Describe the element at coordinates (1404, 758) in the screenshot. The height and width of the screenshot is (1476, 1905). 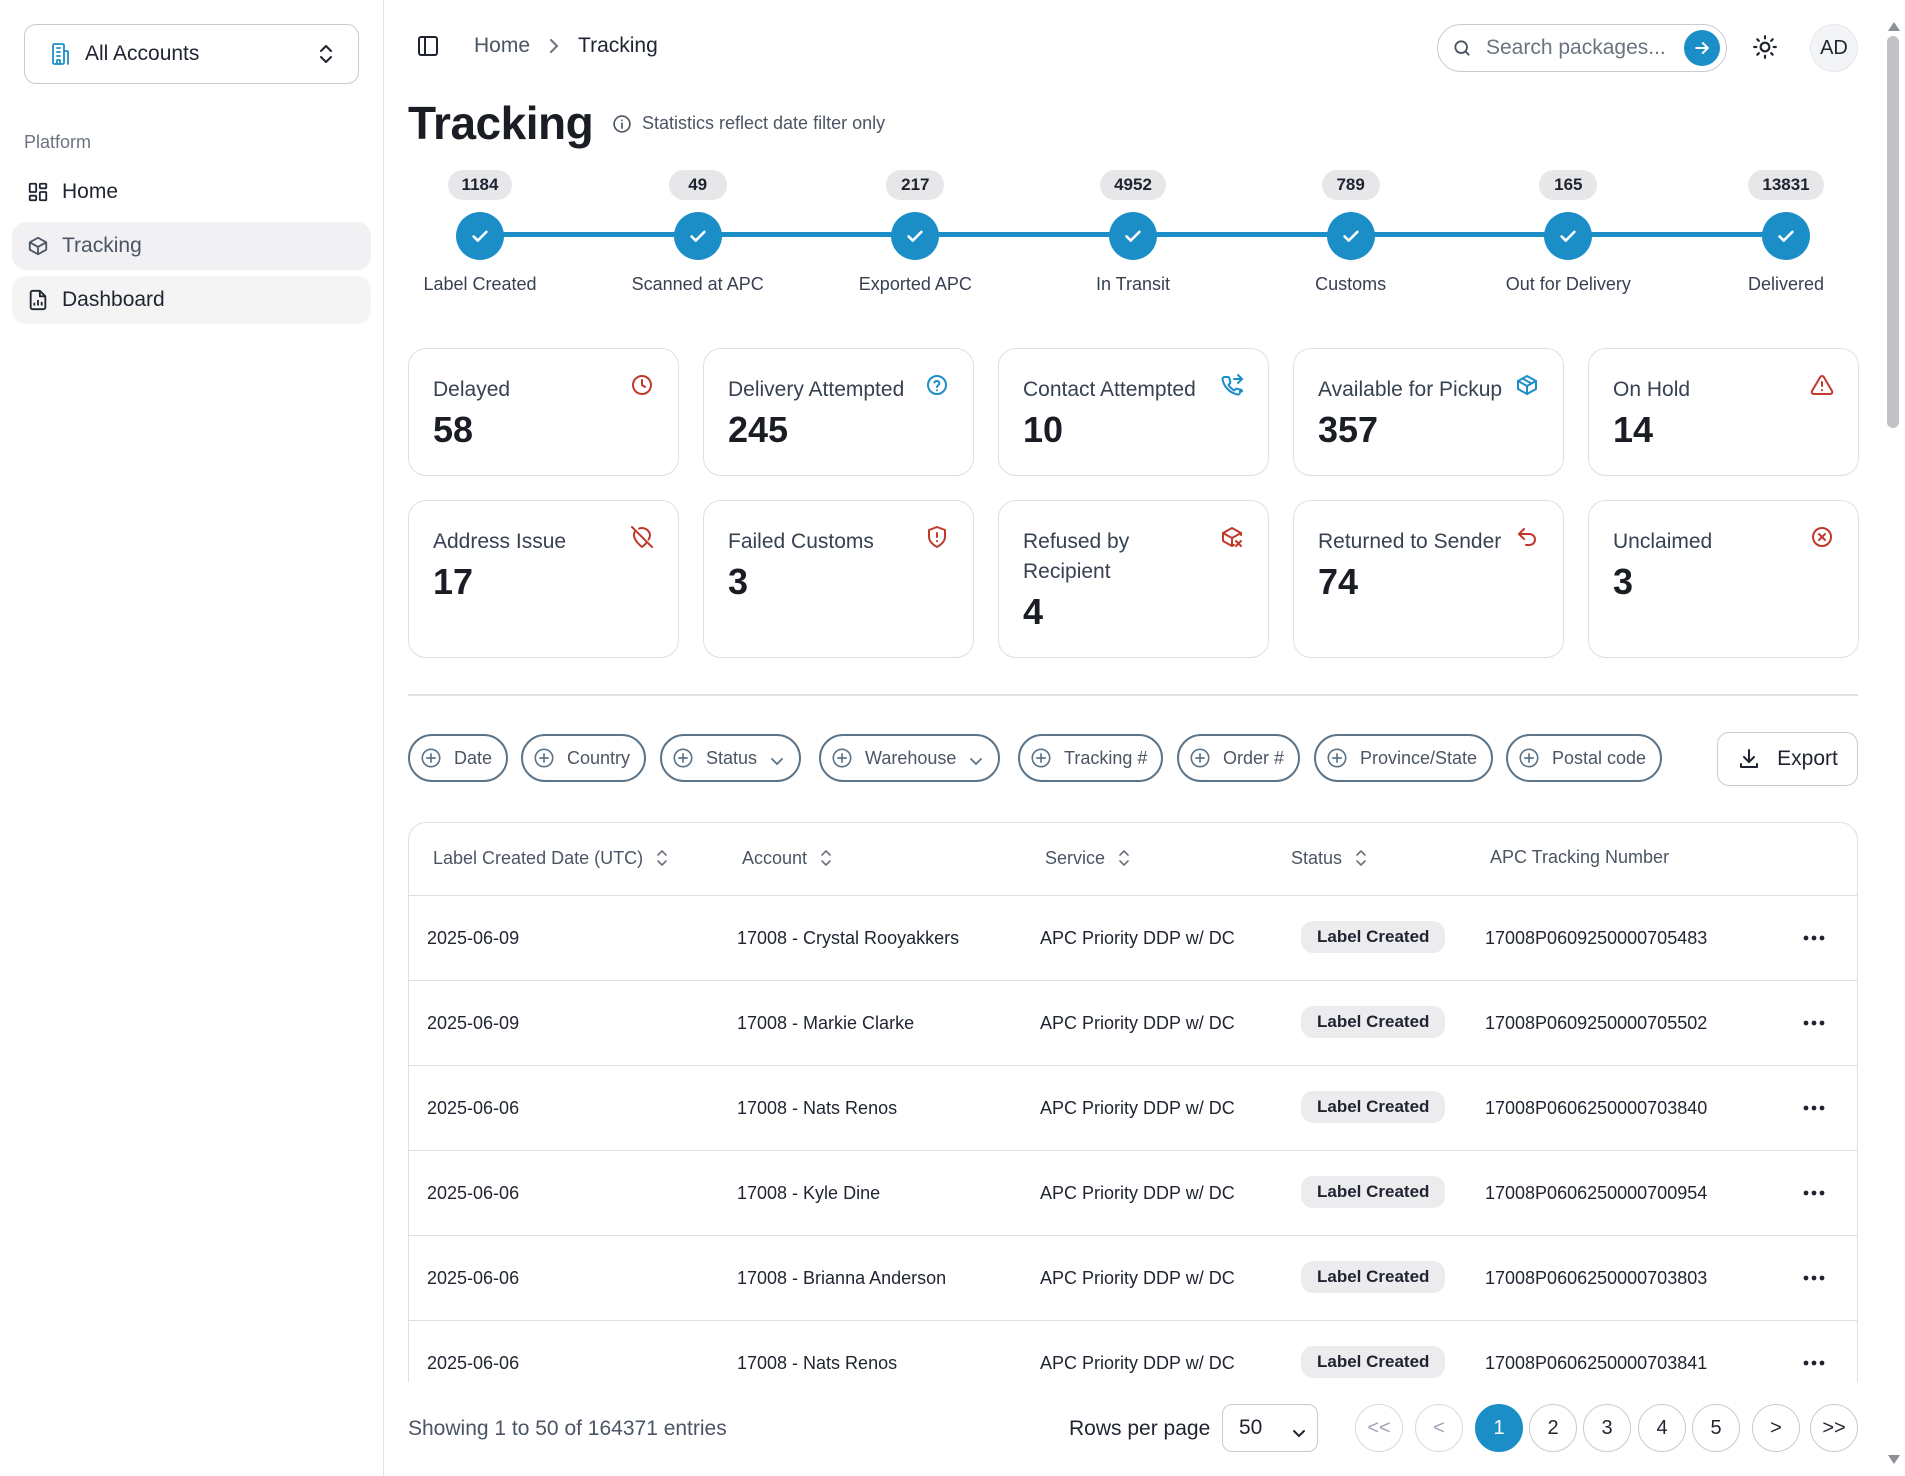
I see `filter-chip-province-state: Province/State` at that location.